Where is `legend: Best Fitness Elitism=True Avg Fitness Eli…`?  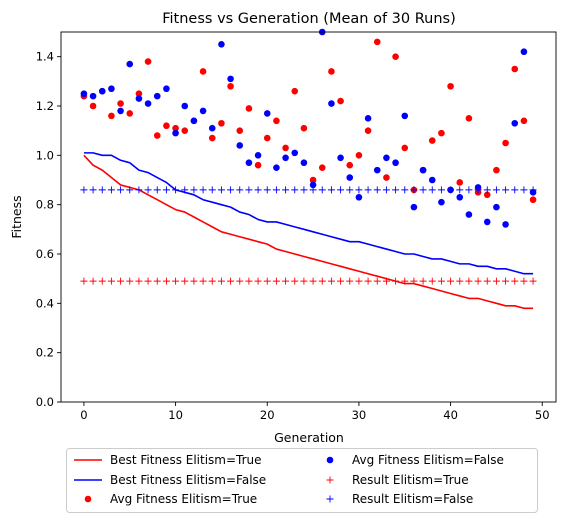 legend: Best Fitness Elitism=True Avg Fitness Eli… is located at coordinates (302, 480).